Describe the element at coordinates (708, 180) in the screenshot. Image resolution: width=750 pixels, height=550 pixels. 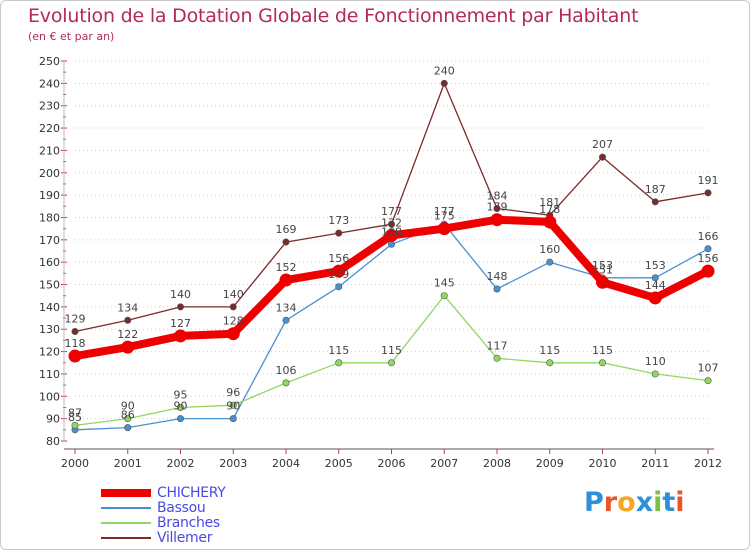
I see `data-label-villemer: 191` at that location.